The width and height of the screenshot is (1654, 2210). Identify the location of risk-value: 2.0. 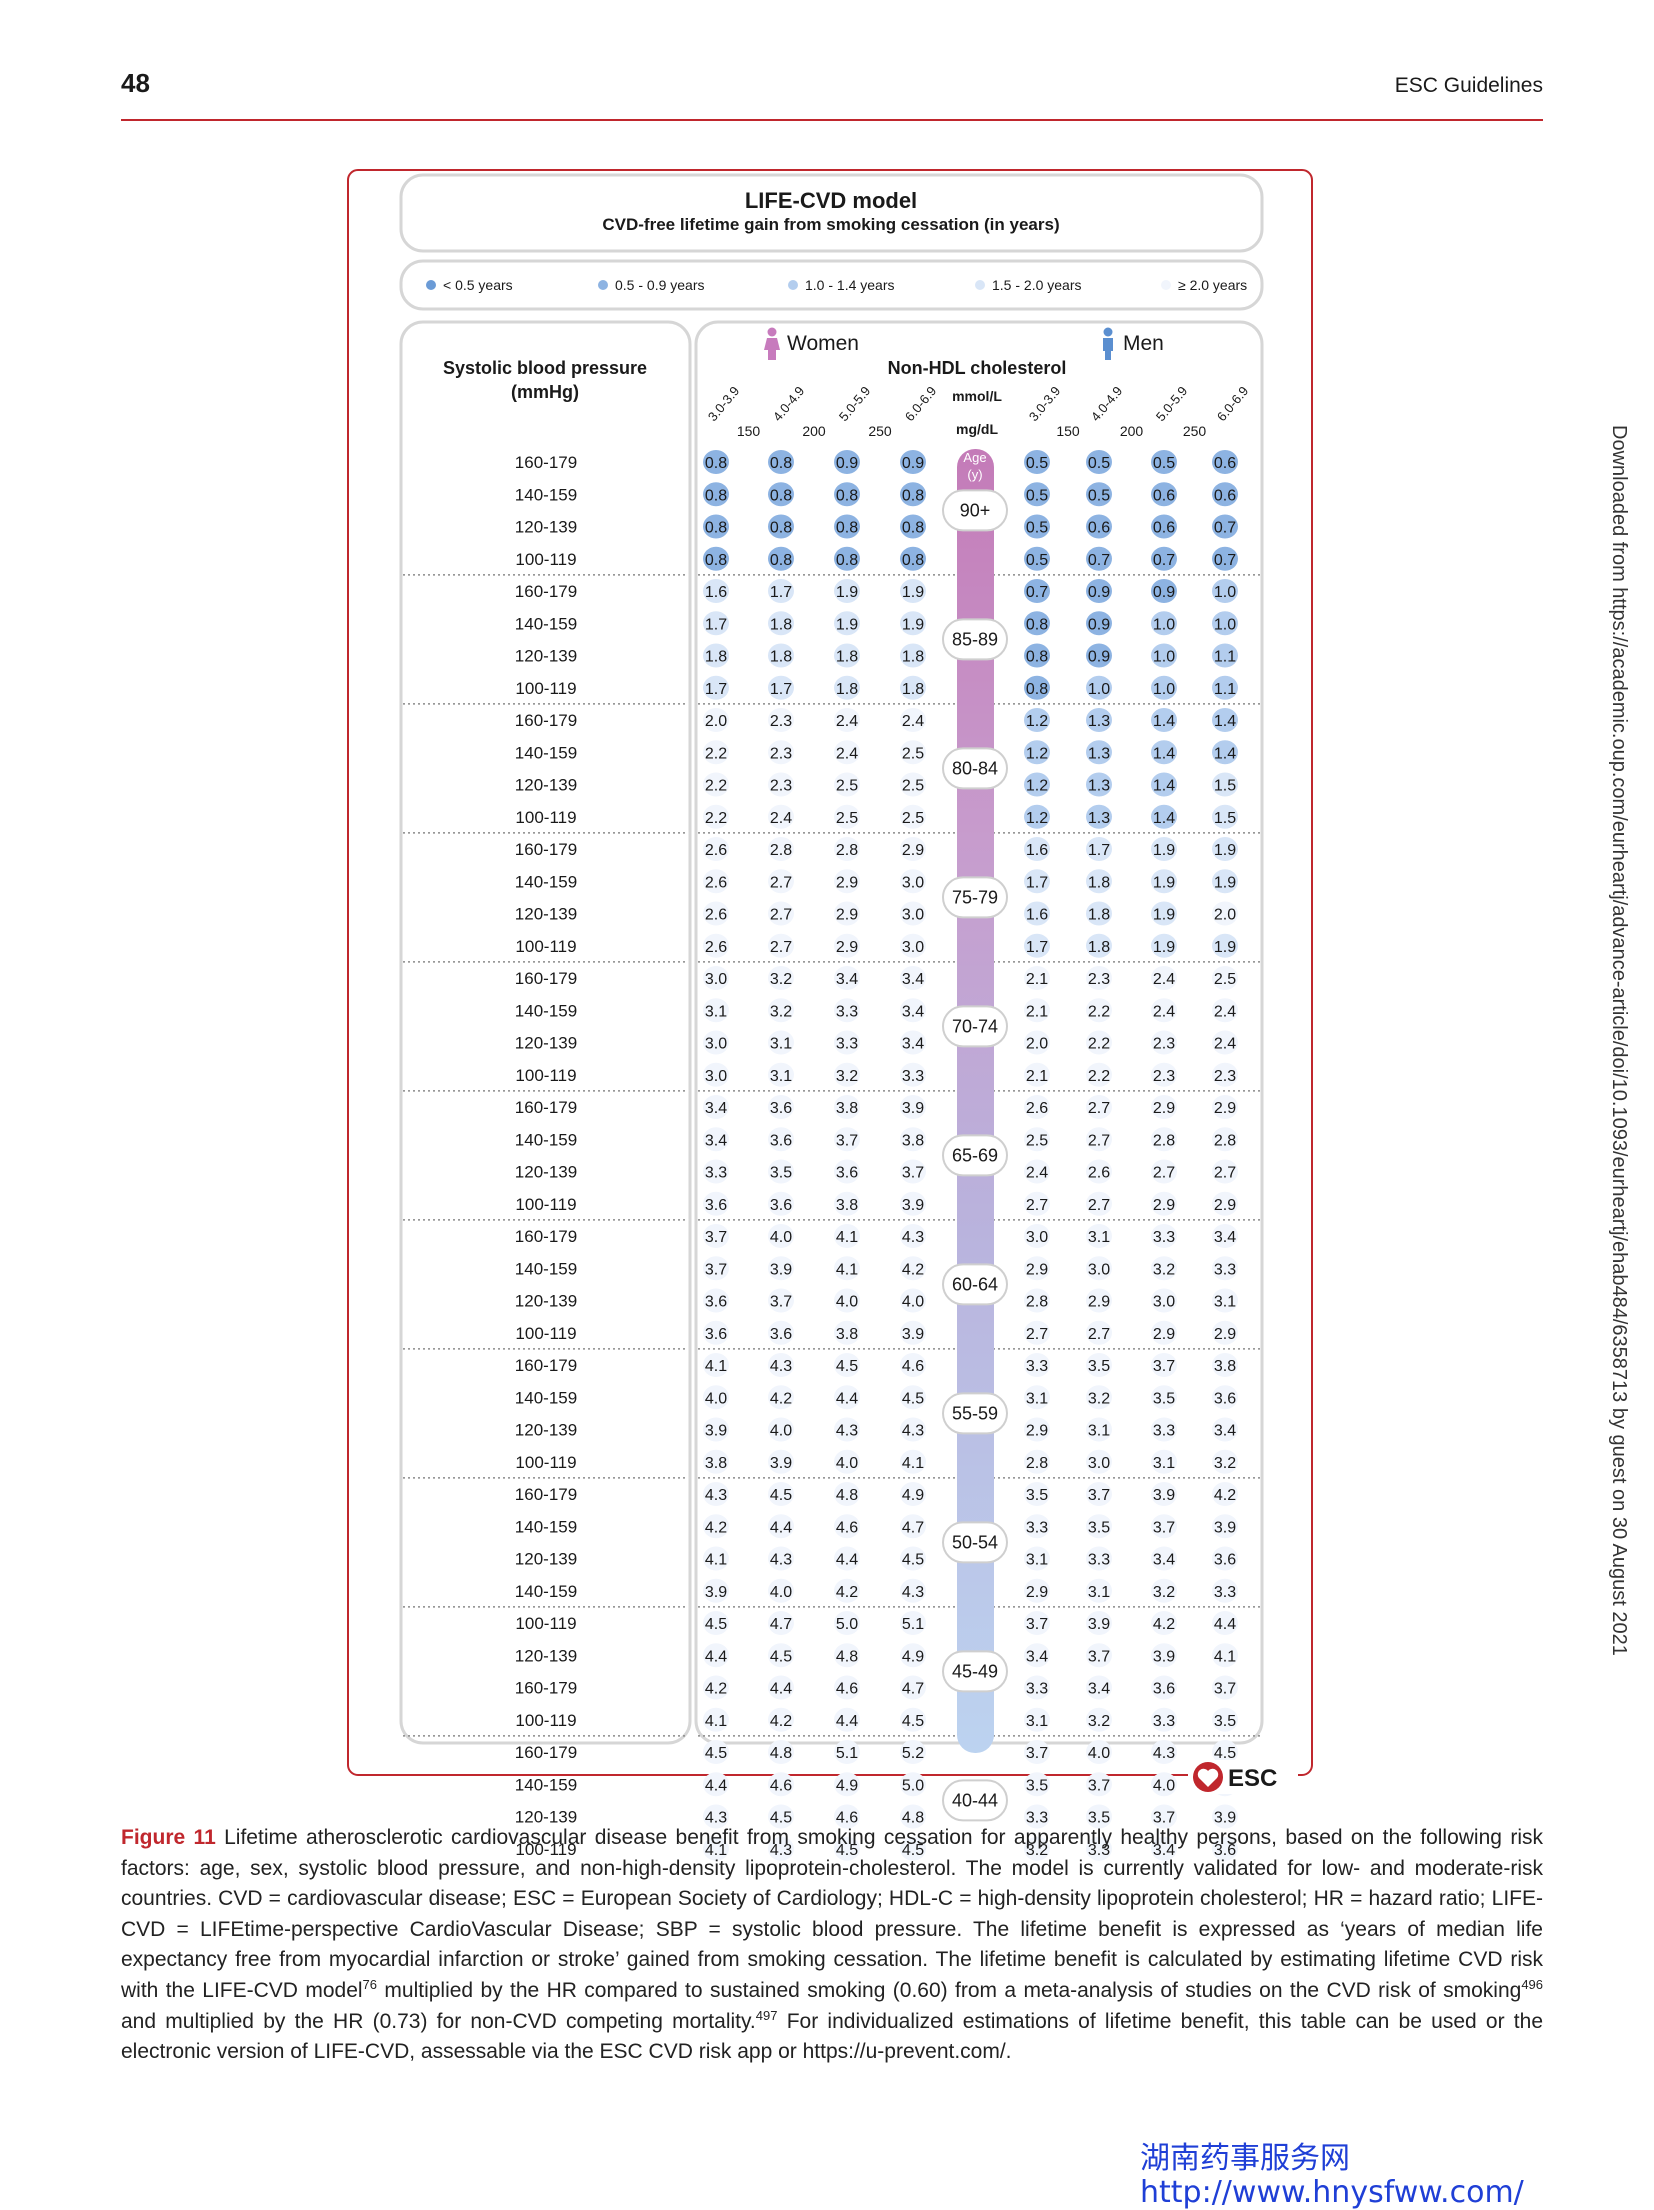
(1225, 915).